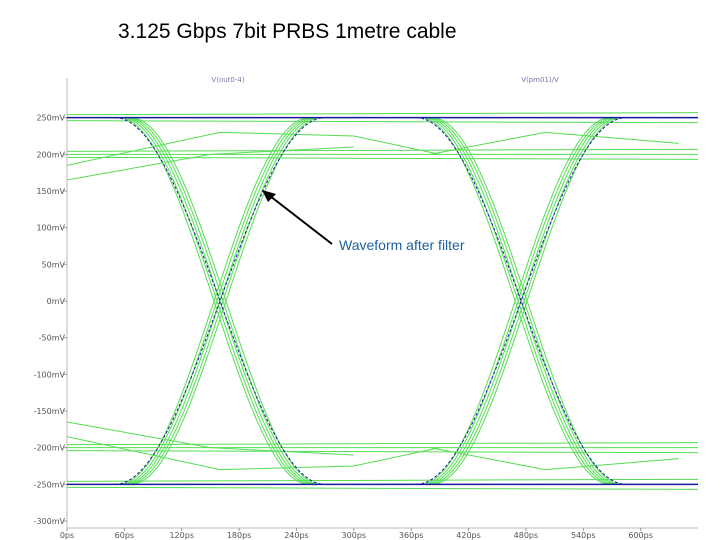 This screenshot has height=540, width=720. Describe the element at coordinates (50, 374) in the screenshot. I see `y-tick-label: -100mV` at that location.